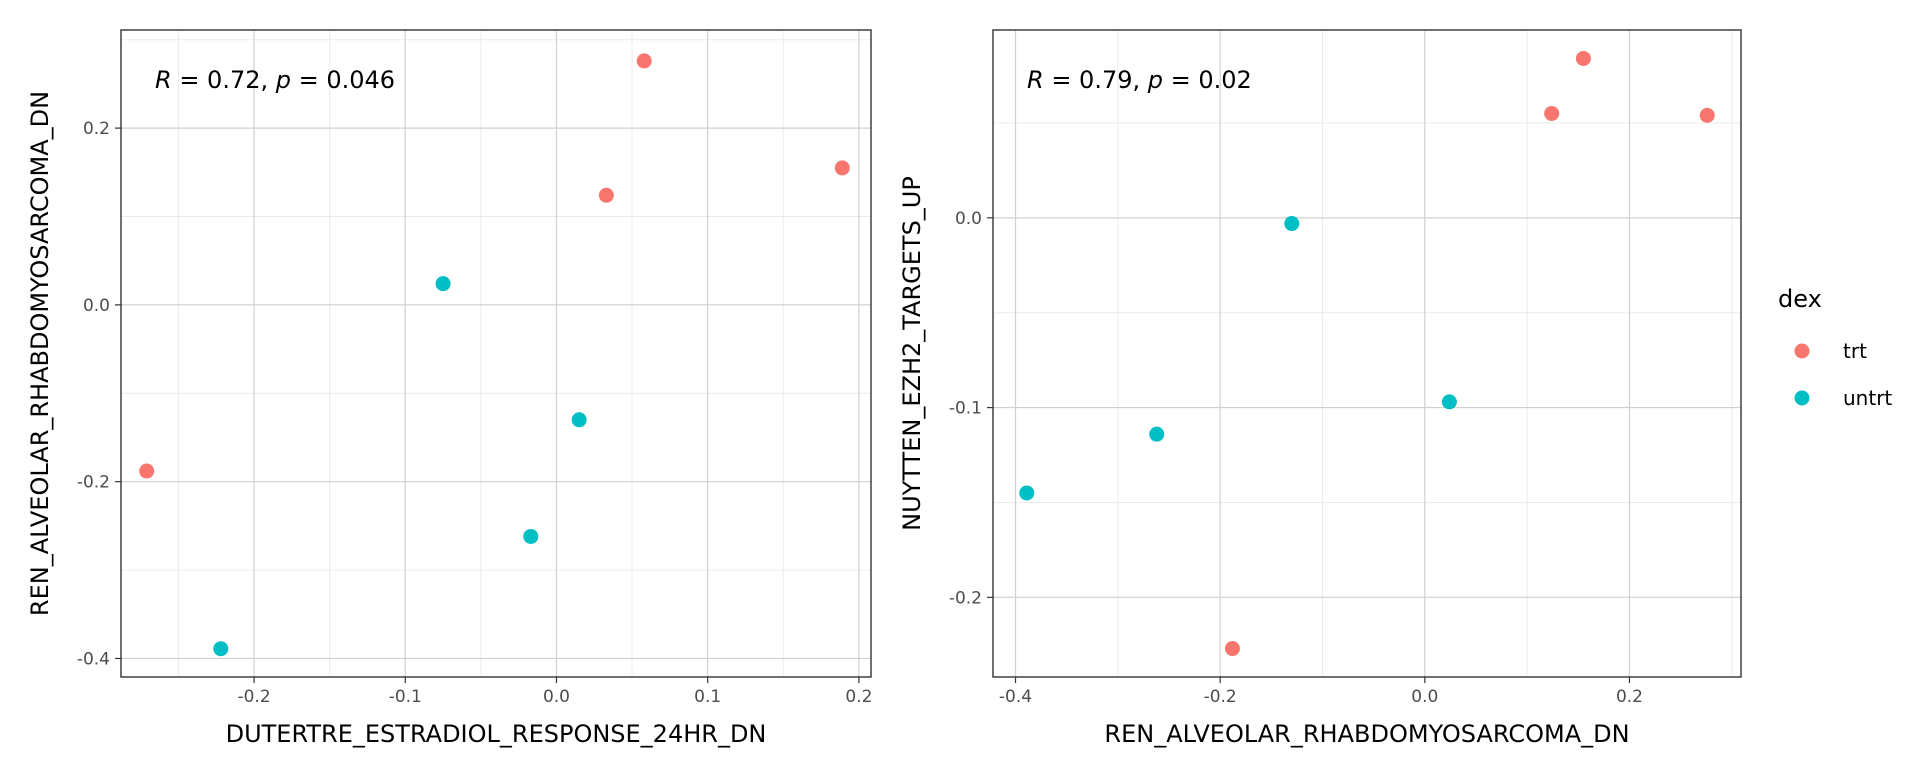  Describe the element at coordinates (93, 483) in the screenshot. I see `left-y-tick-label: -0.2` at that location.